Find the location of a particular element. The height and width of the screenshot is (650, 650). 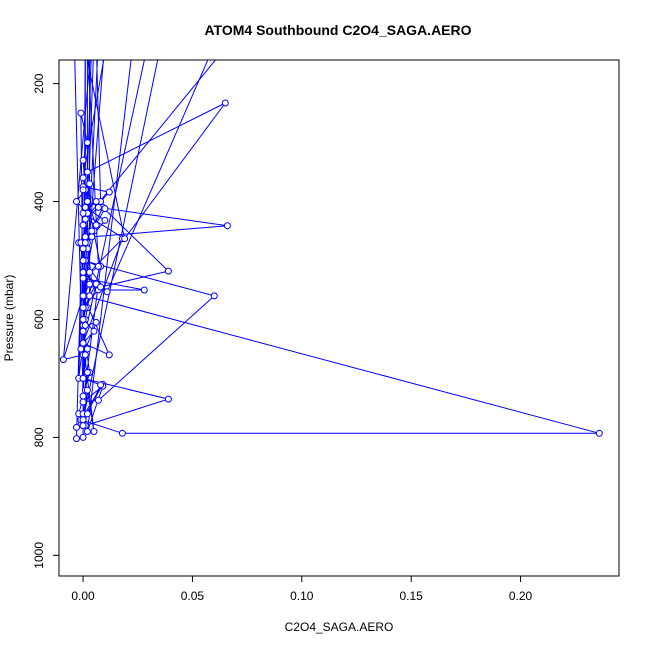

chart-title: ATOM4 Southbound C2O4_SAGA.AERO is located at coordinates (337, 30).